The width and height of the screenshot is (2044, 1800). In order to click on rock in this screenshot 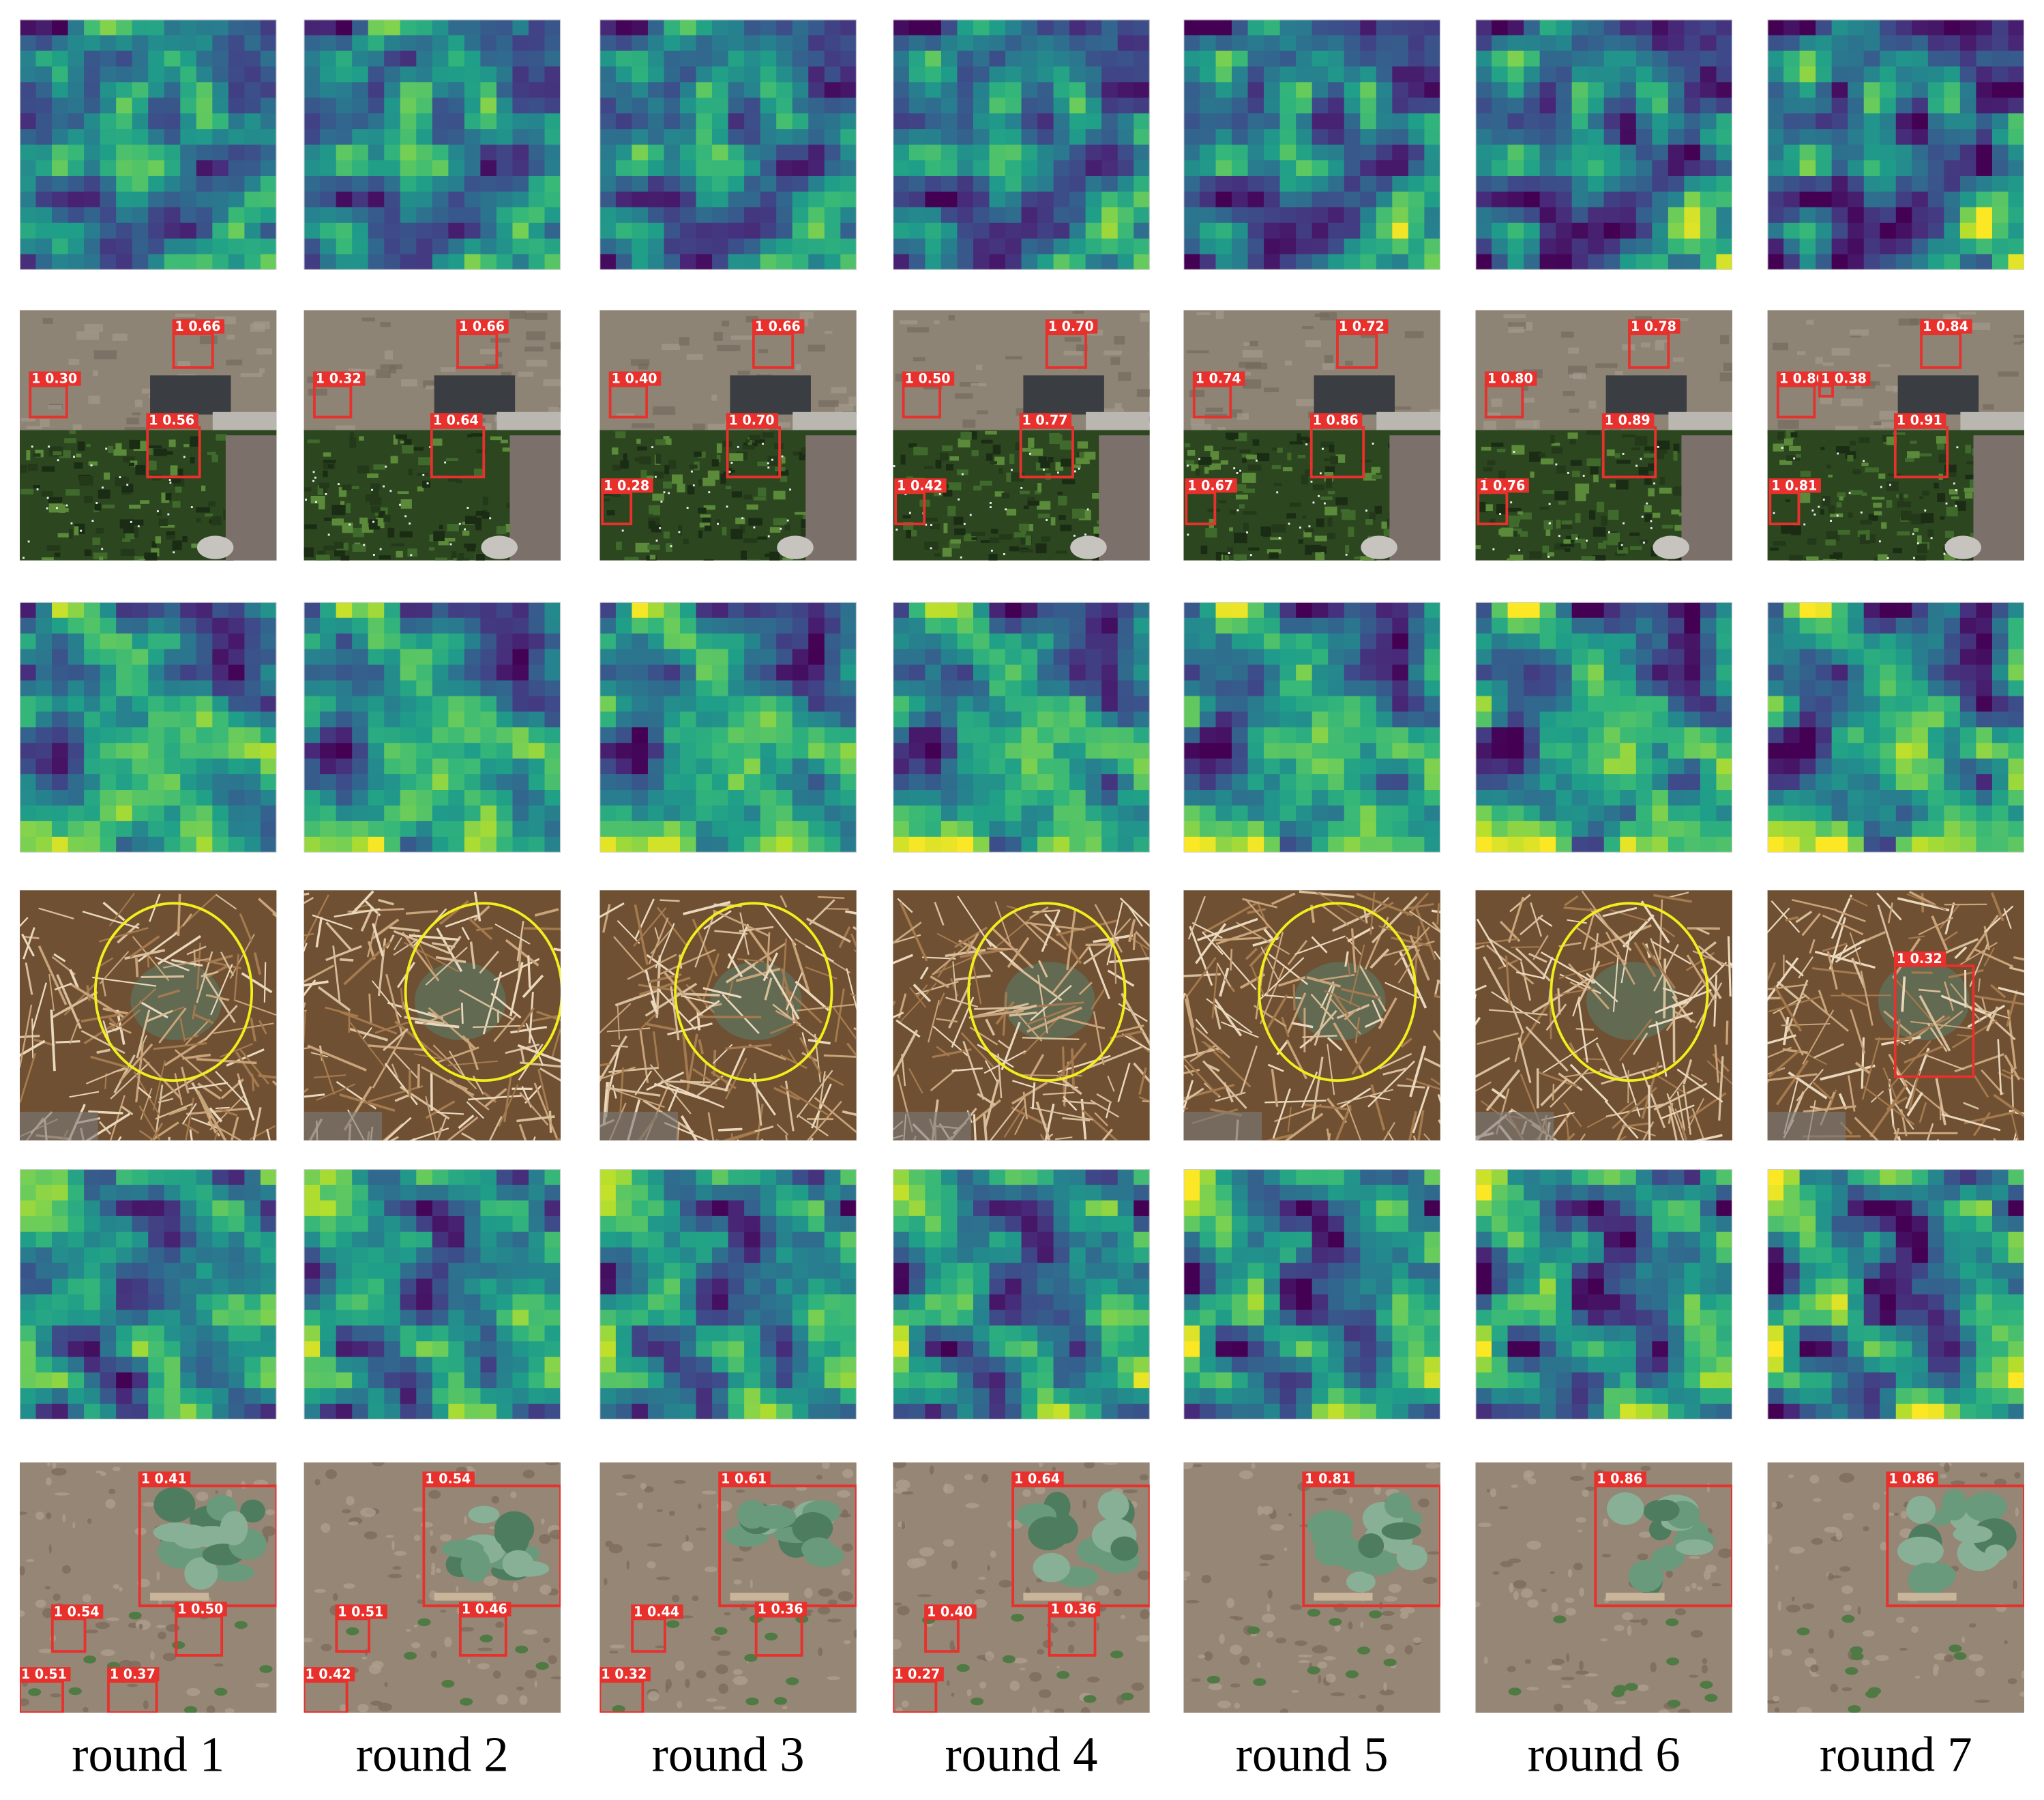, I will do `click(215, 547)`.